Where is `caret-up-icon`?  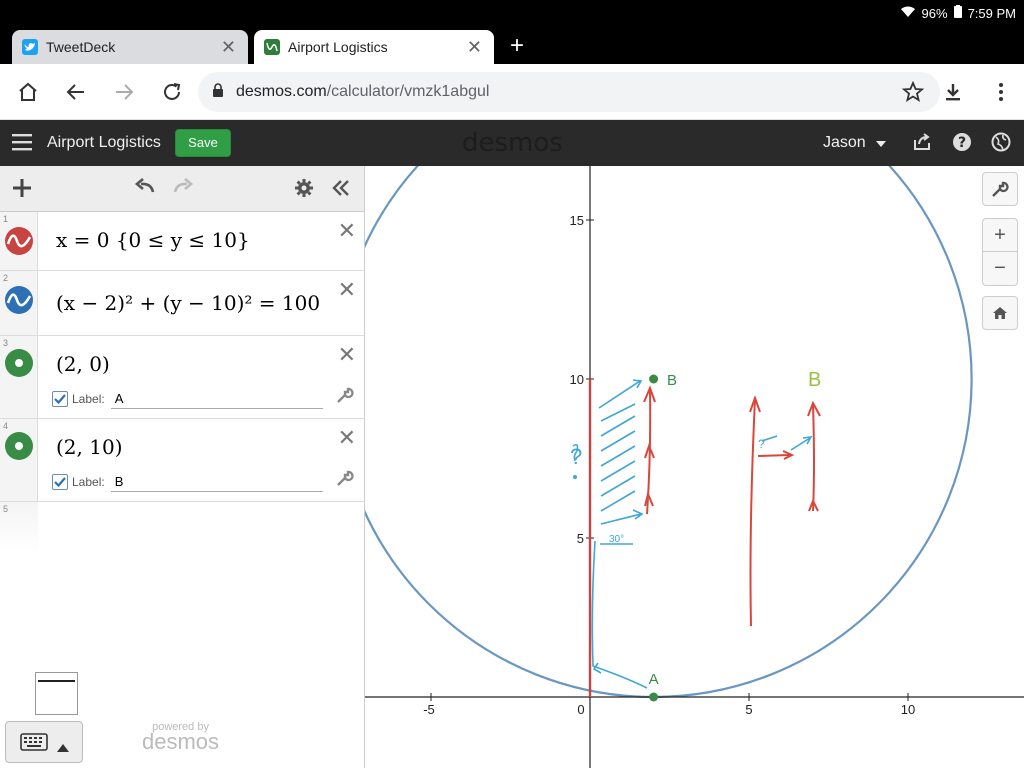 caret-up-icon is located at coordinates (63, 748).